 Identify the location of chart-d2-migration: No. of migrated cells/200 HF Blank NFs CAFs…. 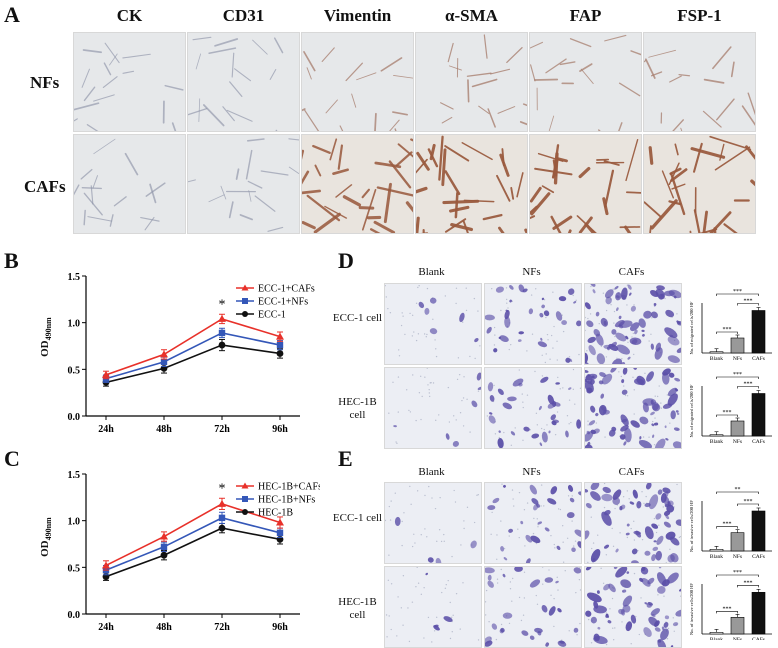
(732, 408).